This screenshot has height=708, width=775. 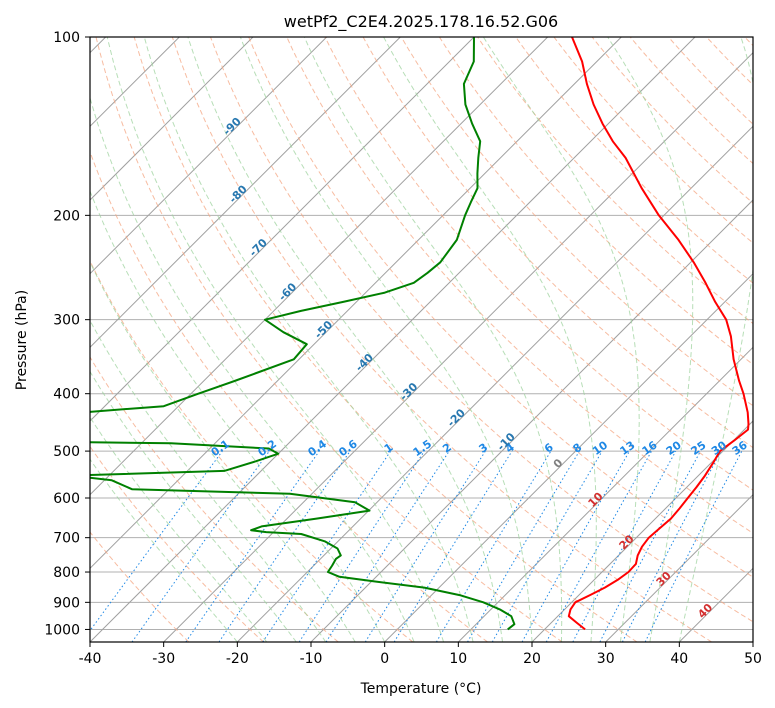 What do you see at coordinates (66, 603) in the screenshot?
I see `y-tick-label: 900` at bounding box center [66, 603].